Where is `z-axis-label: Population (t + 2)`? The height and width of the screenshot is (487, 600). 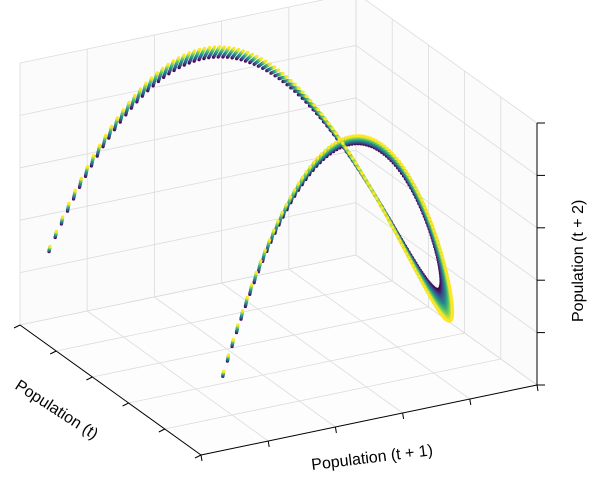
z-axis-label: Population (t + 2) is located at coordinates (578, 261).